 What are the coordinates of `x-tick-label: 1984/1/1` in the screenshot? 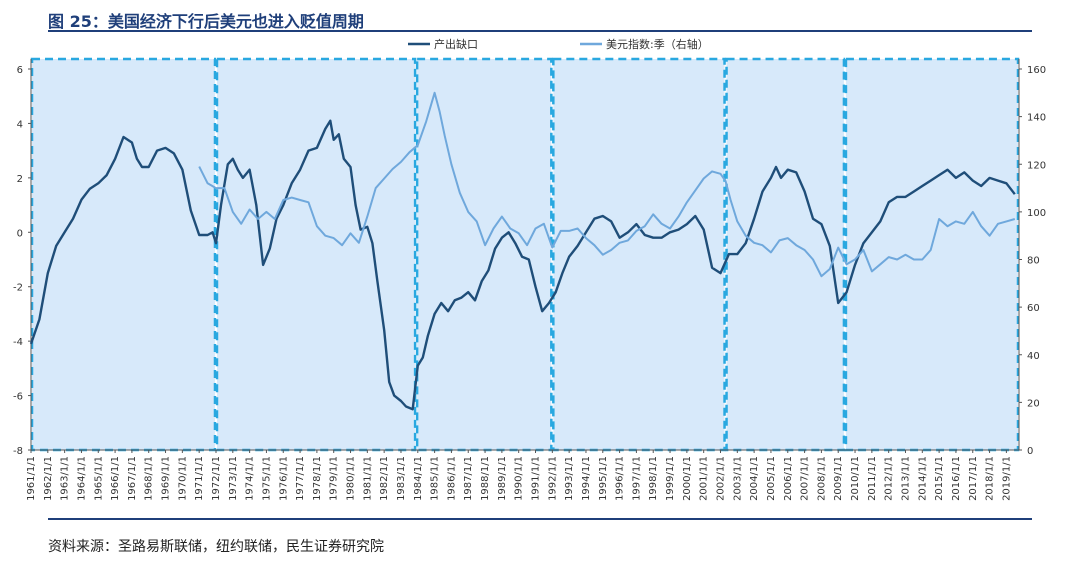 It's located at (418, 478).